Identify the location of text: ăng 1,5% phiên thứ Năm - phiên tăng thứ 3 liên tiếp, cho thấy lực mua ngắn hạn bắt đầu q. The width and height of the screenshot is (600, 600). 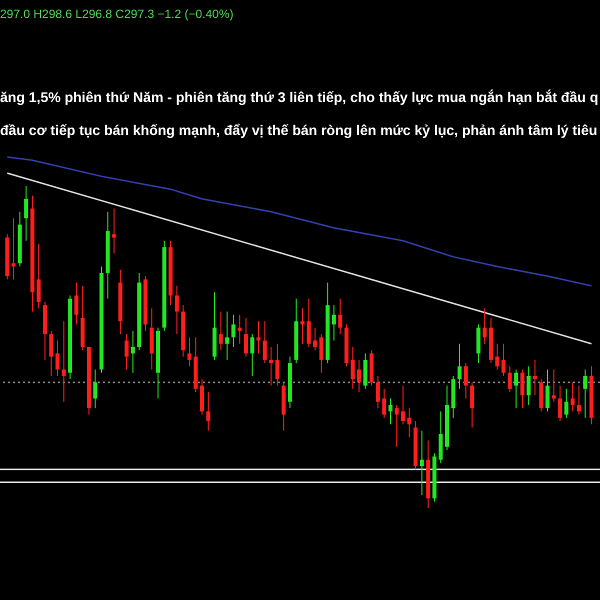
(299, 97).